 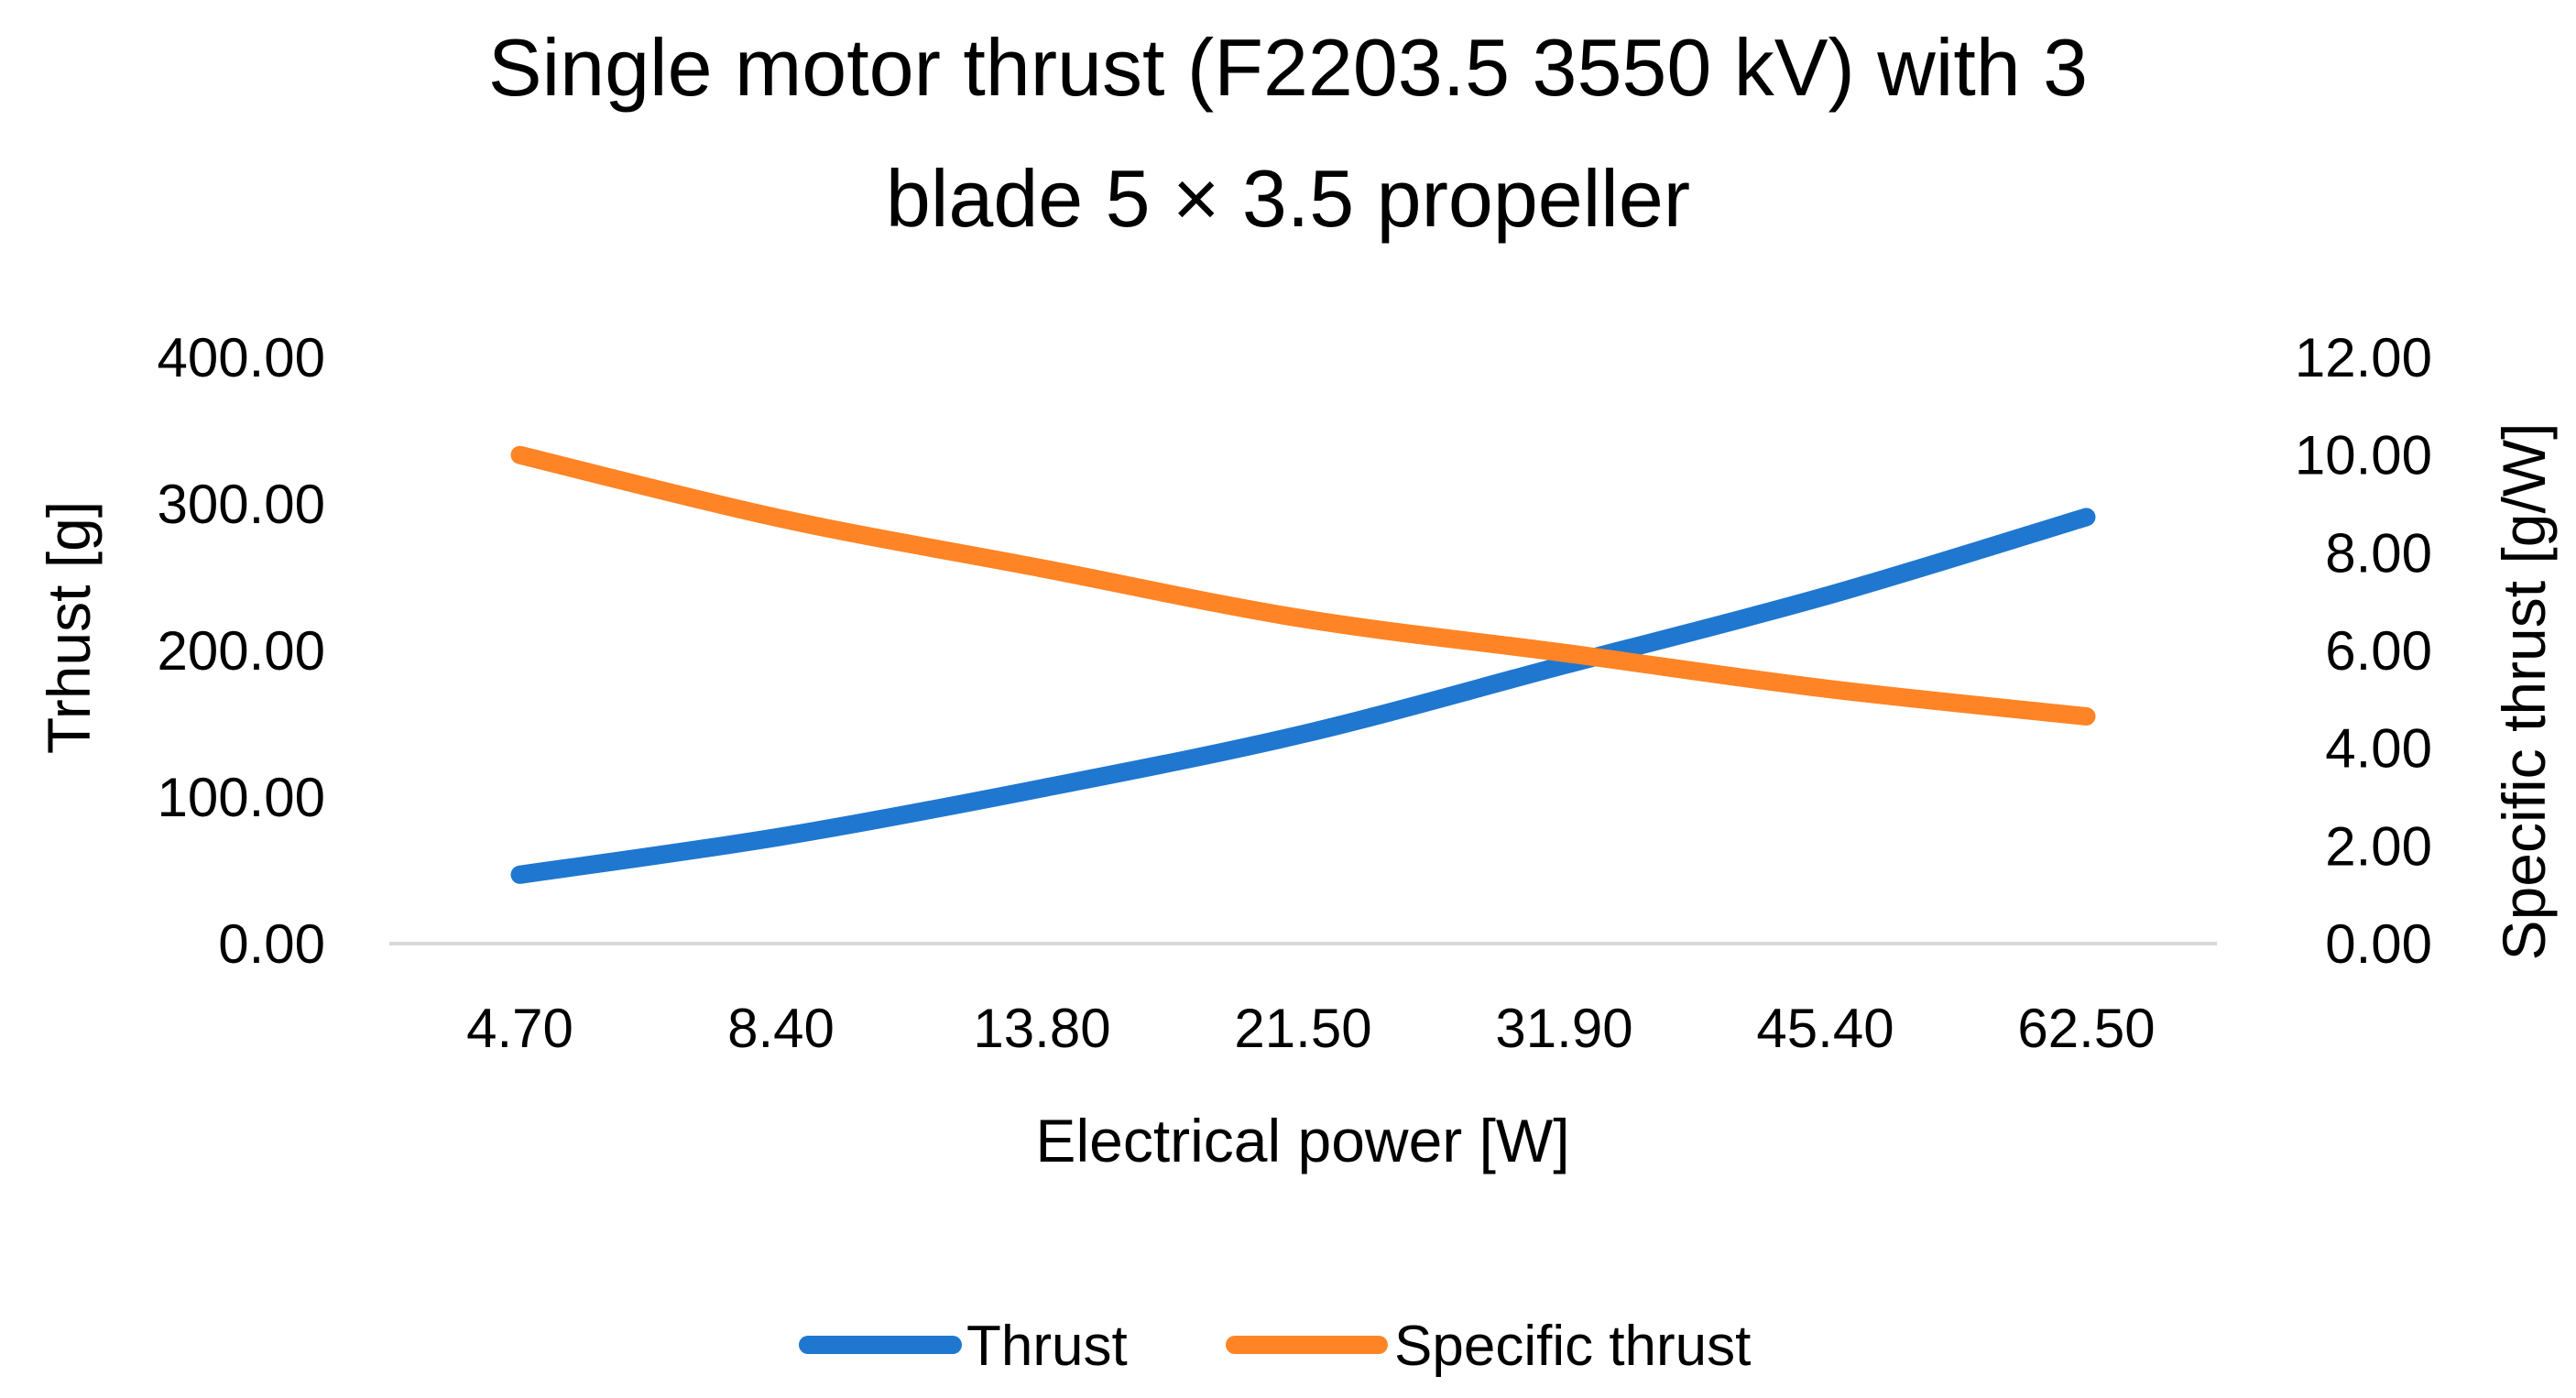 What do you see at coordinates (1288, 199) in the screenshot?
I see `chart-title-line-2: blade 5 × 3.5 propeller` at bounding box center [1288, 199].